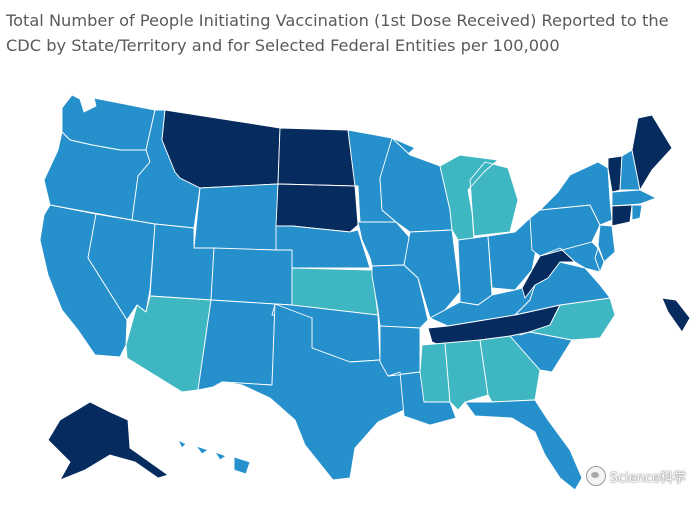 The height and width of the screenshot is (508, 700). I want to click on state-me, so click(652, 152).